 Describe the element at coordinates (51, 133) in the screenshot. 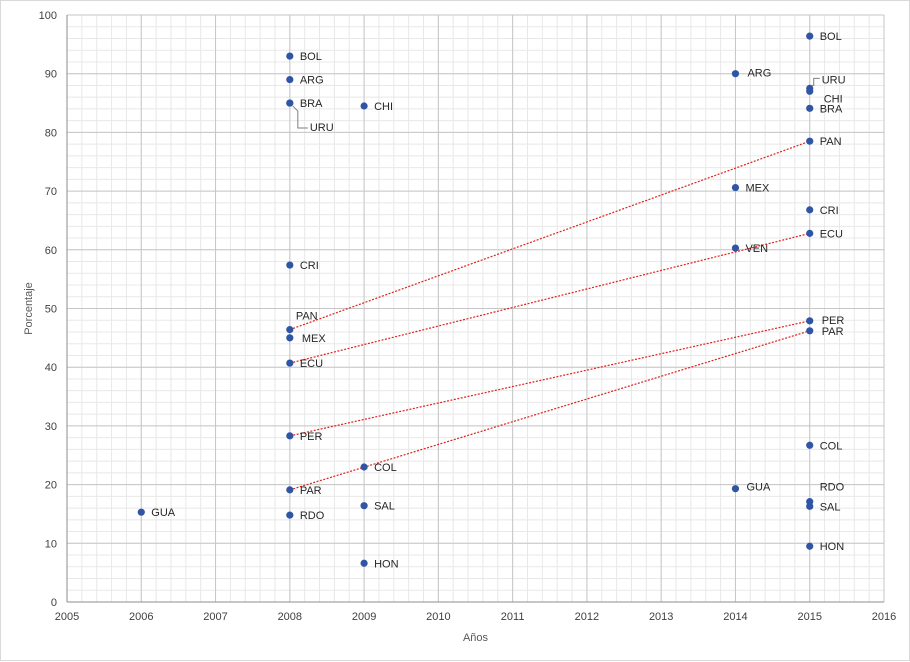

I see `y-tick-label: 80` at that location.